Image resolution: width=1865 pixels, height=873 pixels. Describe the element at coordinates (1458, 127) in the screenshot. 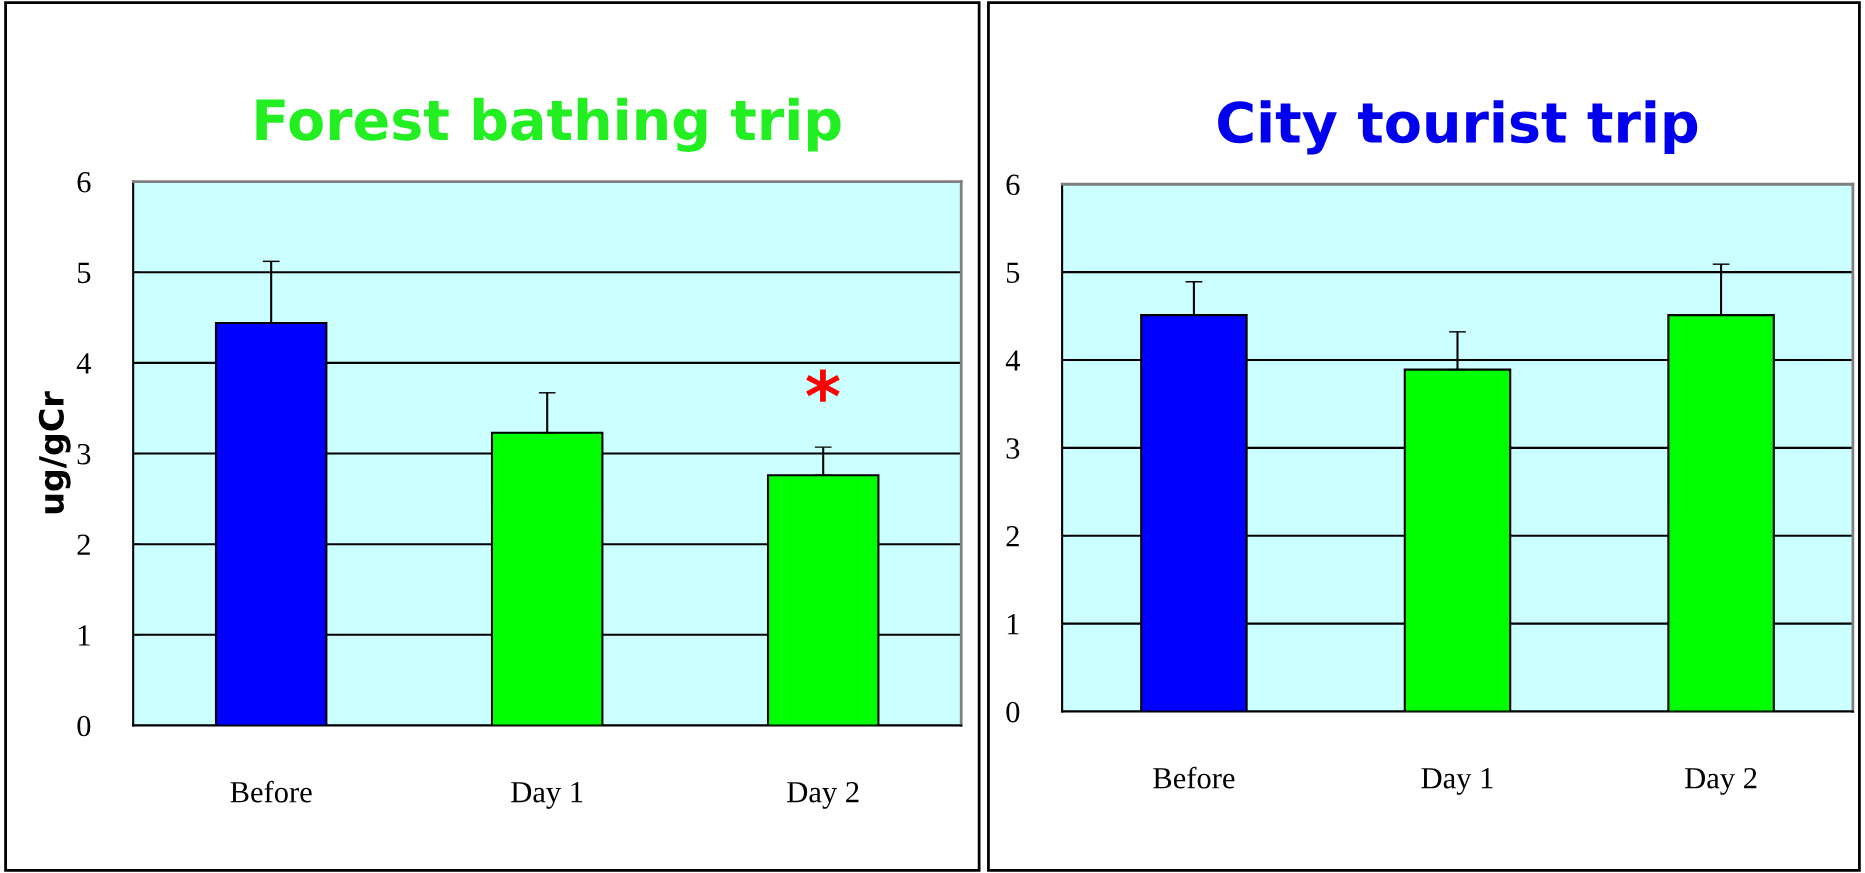

I see `chart-title: City tourist trip` at that location.